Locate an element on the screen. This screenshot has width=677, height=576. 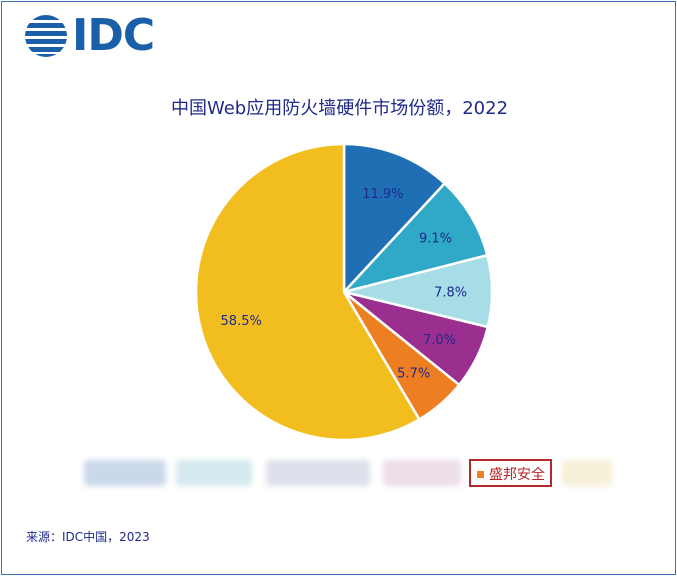
logo-text: IDC is located at coordinates (113, 35).